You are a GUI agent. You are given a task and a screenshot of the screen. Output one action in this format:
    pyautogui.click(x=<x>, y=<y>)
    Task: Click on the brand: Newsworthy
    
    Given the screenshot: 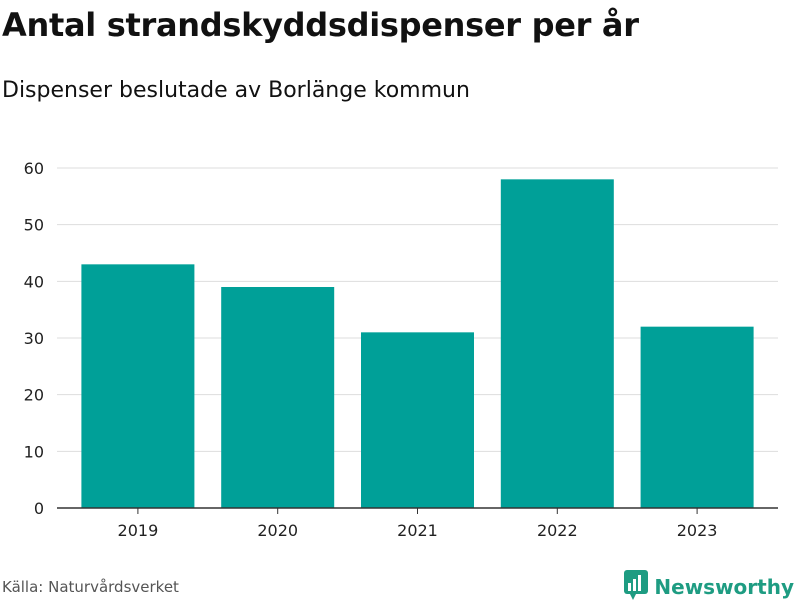 What is the action you would take?
    pyautogui.click(x=709, y=587)
    